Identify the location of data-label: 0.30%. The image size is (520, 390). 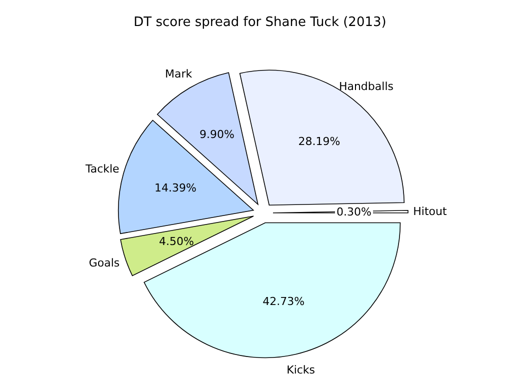
(354, 212).